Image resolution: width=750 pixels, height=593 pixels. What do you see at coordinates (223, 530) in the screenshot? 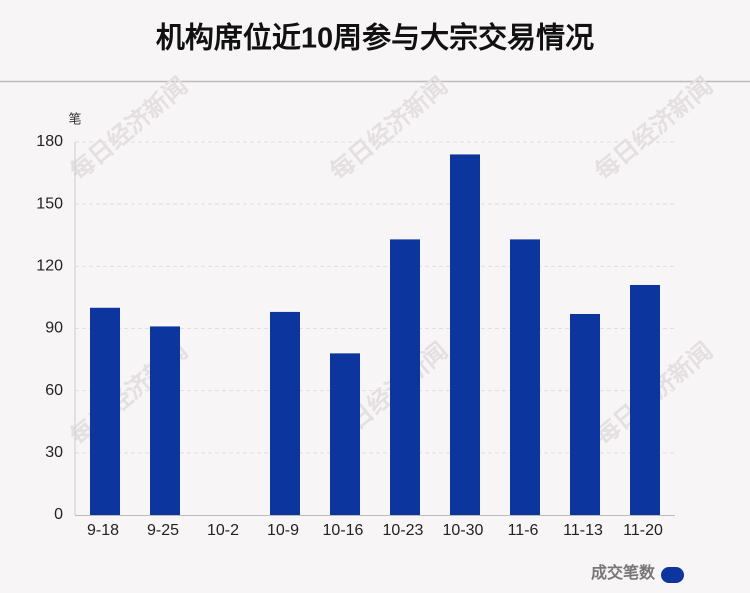
I see `x-tick-label: 10-2` at bounding box center [223, 530].